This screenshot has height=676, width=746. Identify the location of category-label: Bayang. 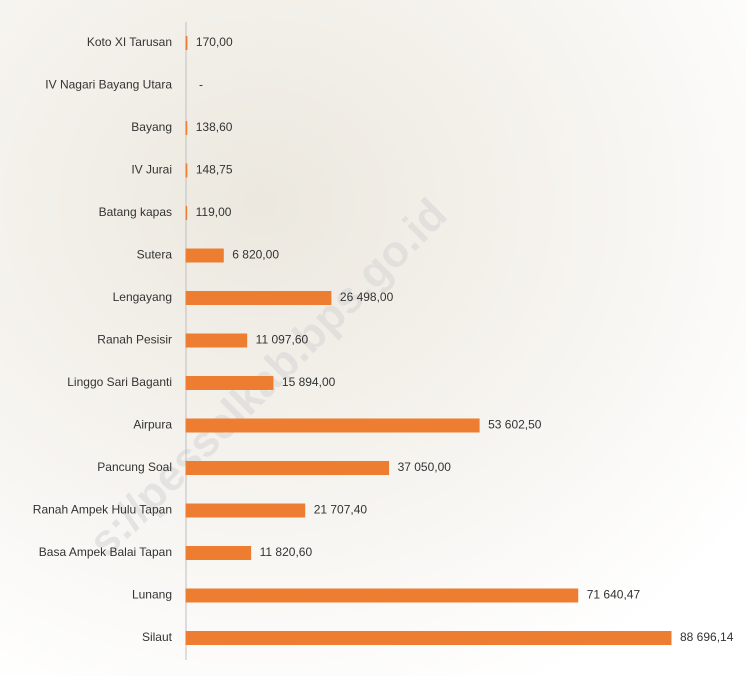
(151, 127).